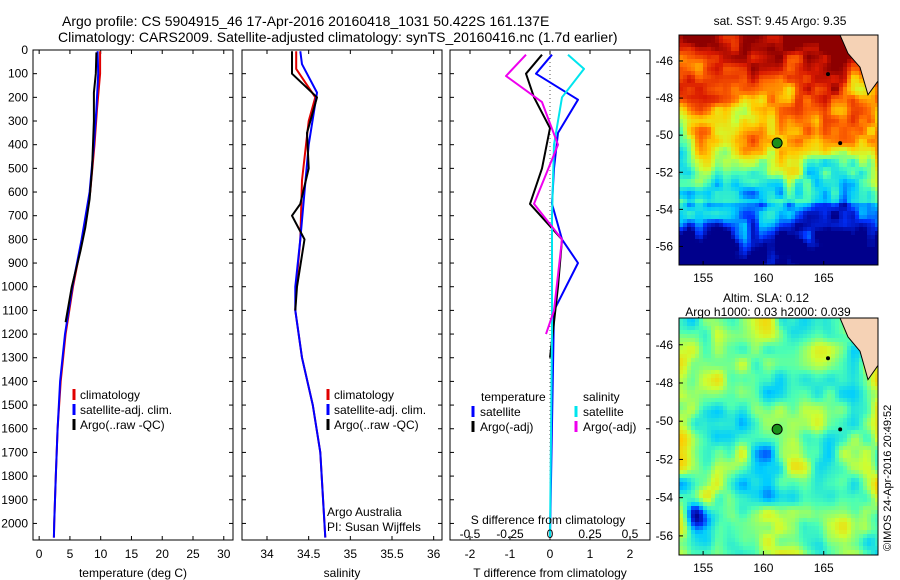 The height and width of the screenshot is (580, 900). I want to click on y-tick-label: 1800, so click(14, 476).